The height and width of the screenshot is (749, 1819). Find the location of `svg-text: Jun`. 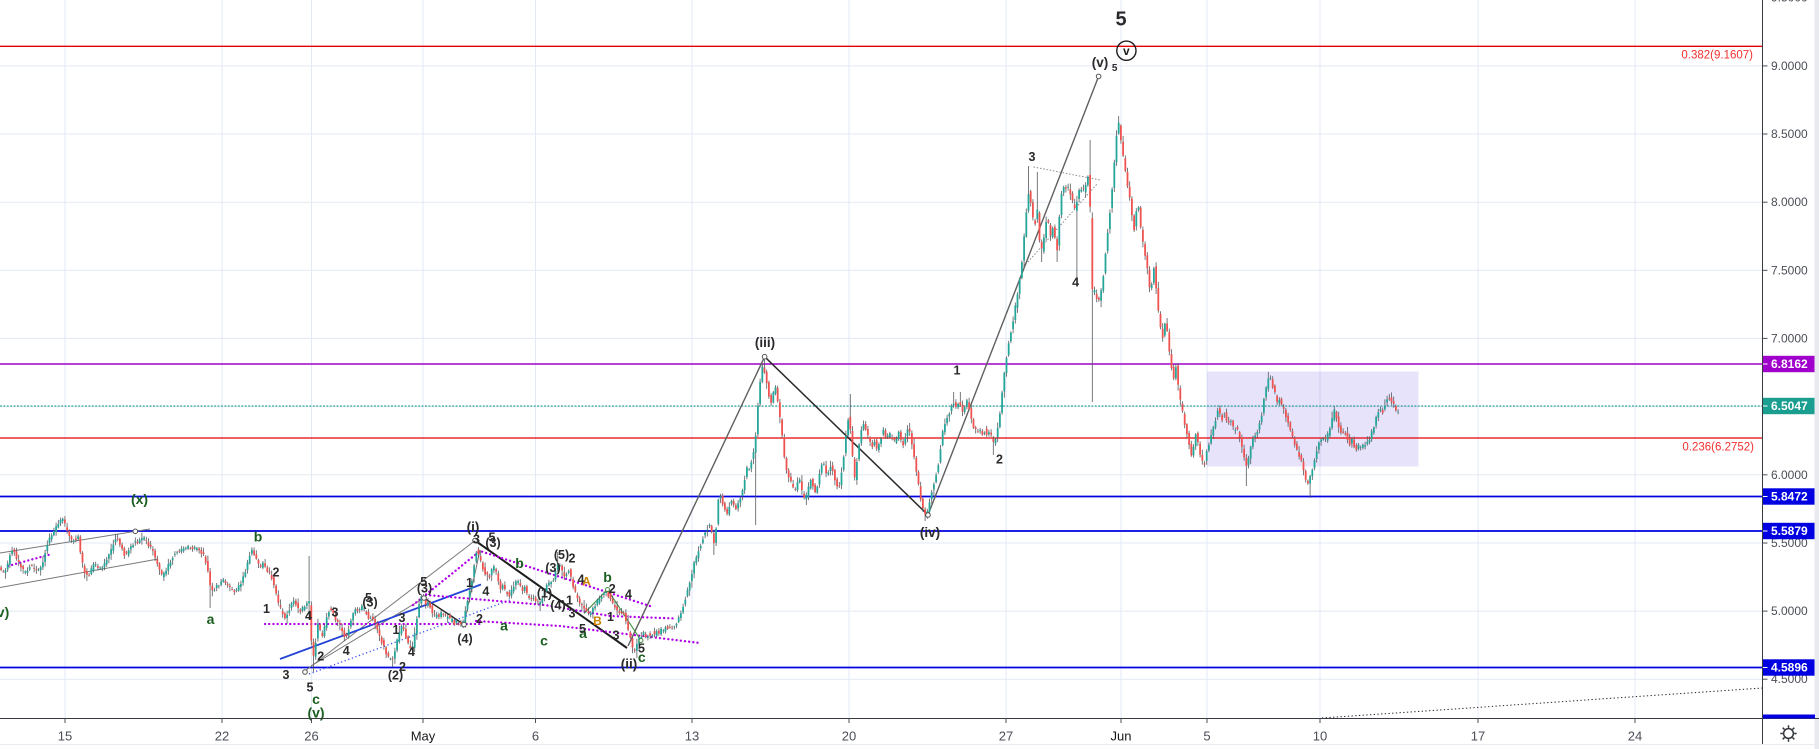

svg-text: Jun is located at coordinates (1121, 736).